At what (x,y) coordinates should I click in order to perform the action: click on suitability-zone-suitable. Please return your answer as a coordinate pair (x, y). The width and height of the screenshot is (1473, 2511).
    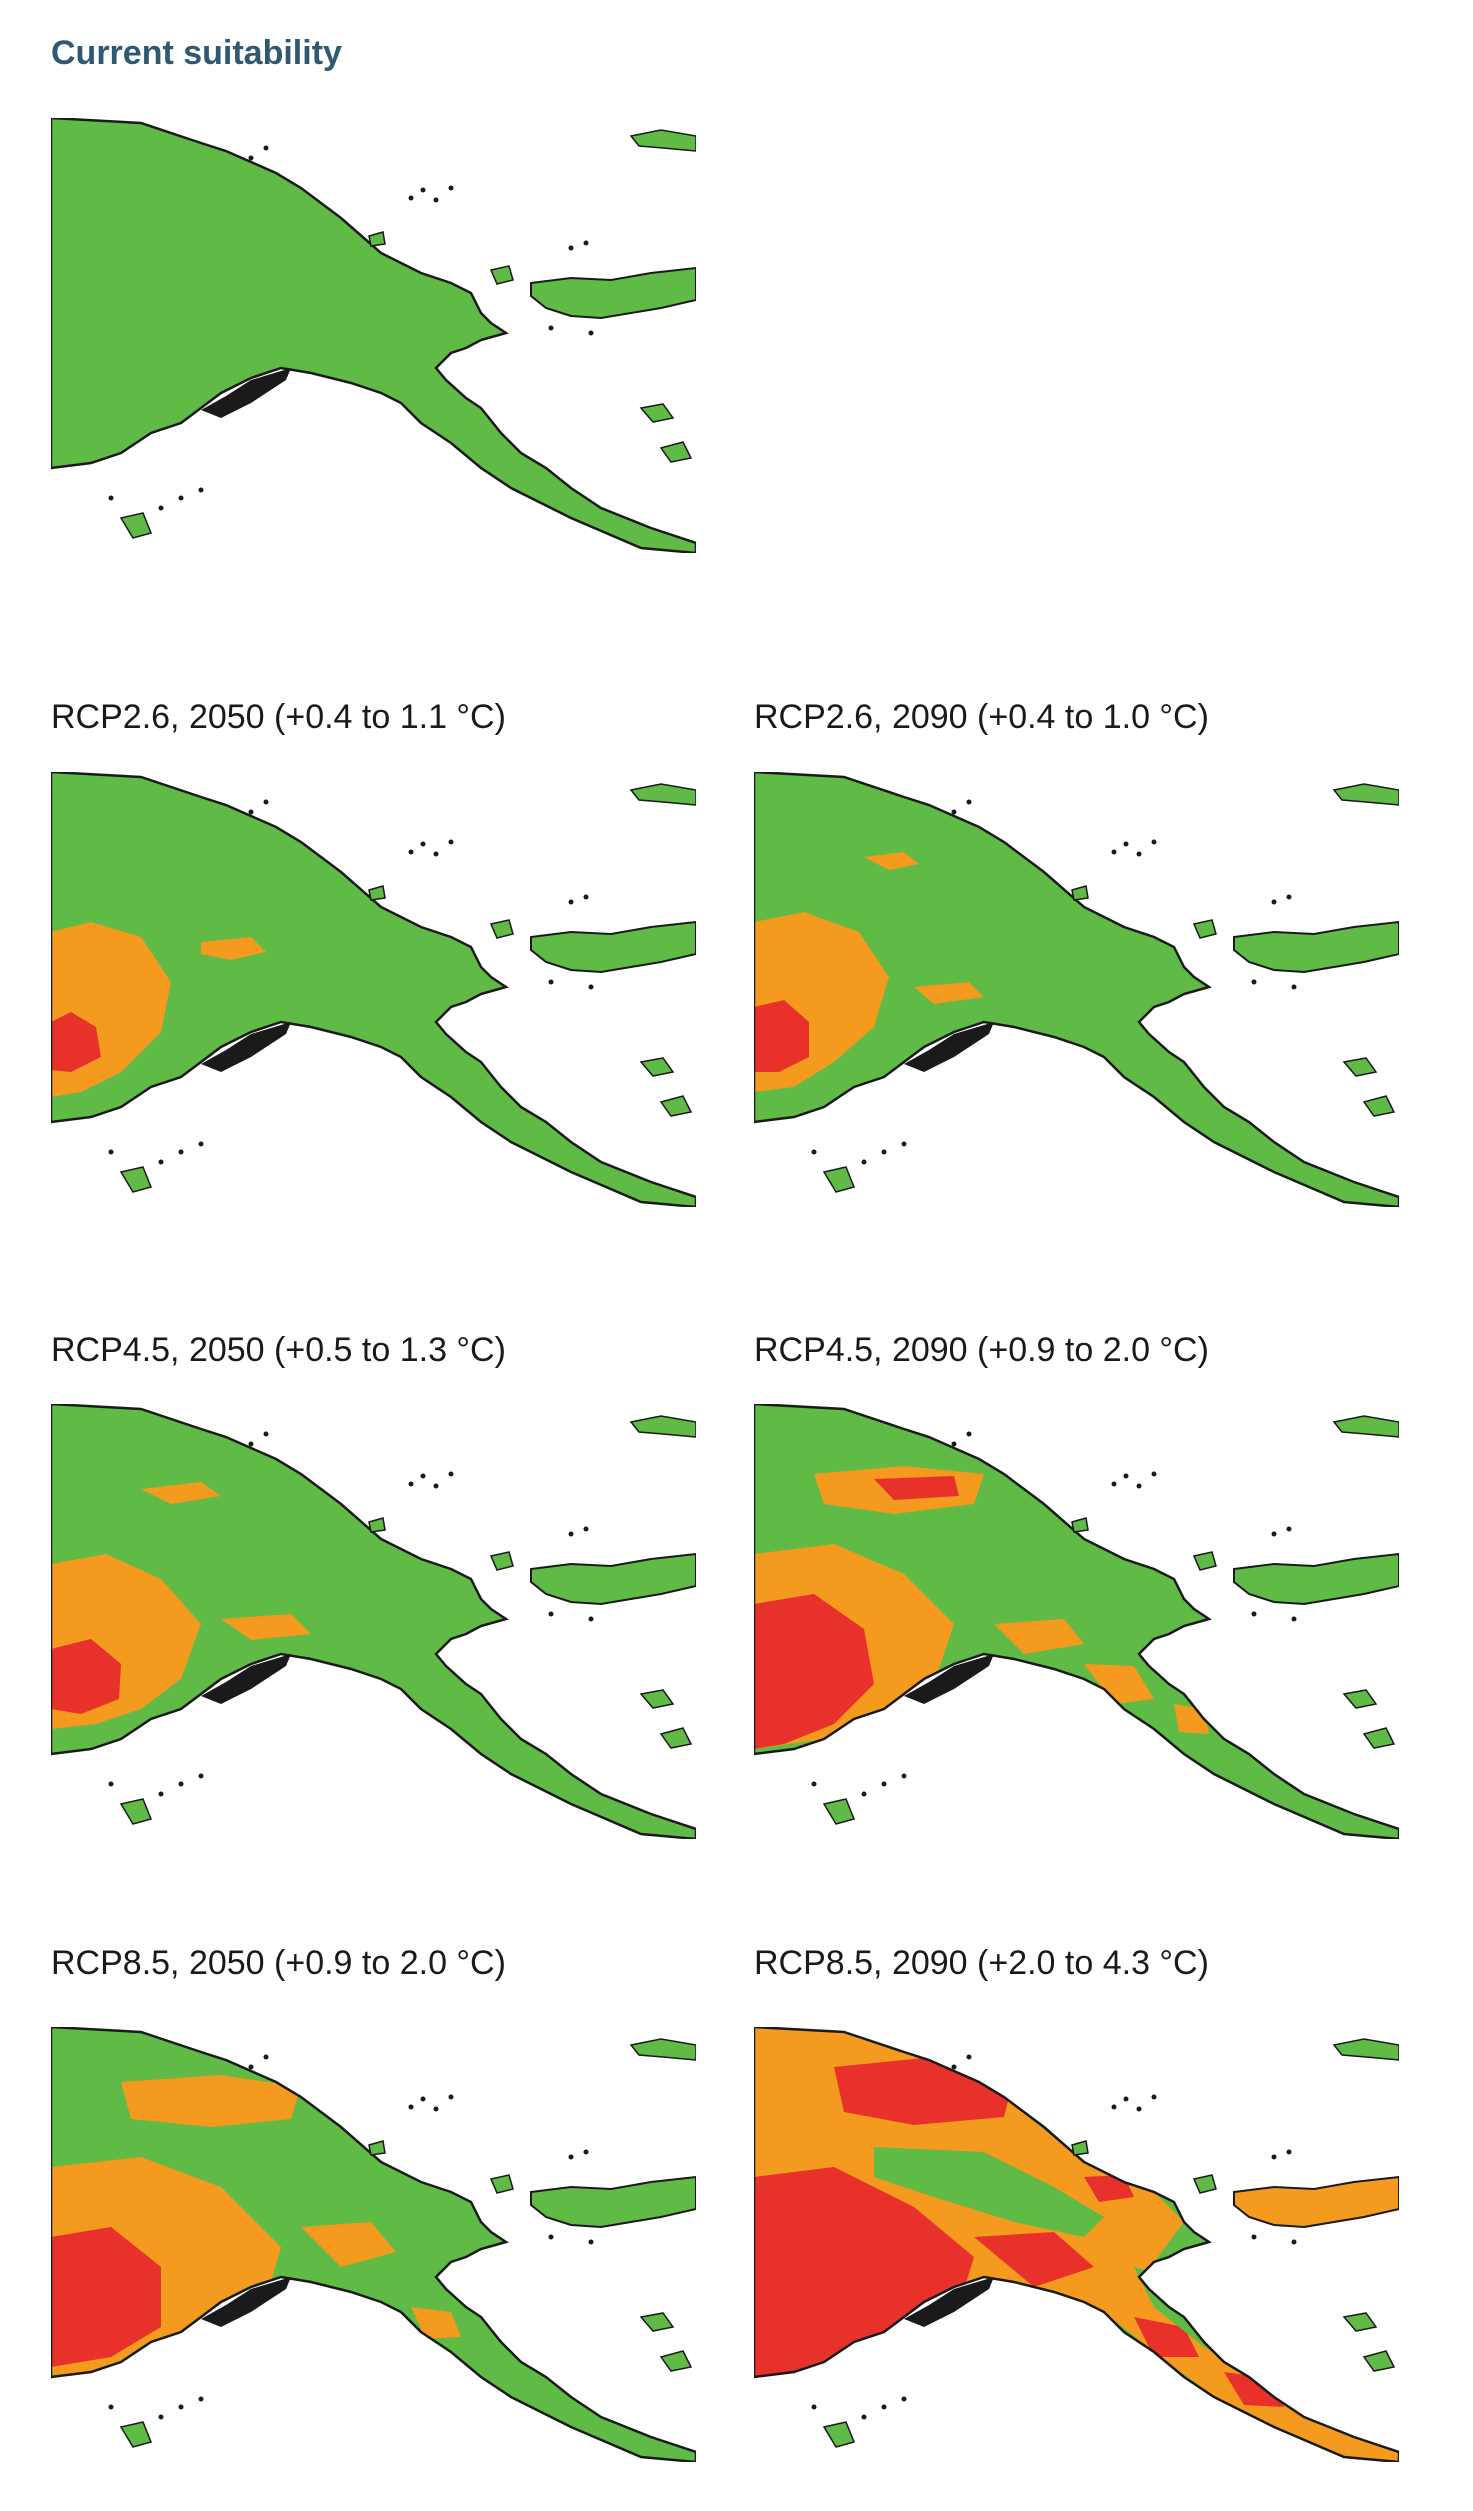
    Looking at the image, I should click on (989, 2192).